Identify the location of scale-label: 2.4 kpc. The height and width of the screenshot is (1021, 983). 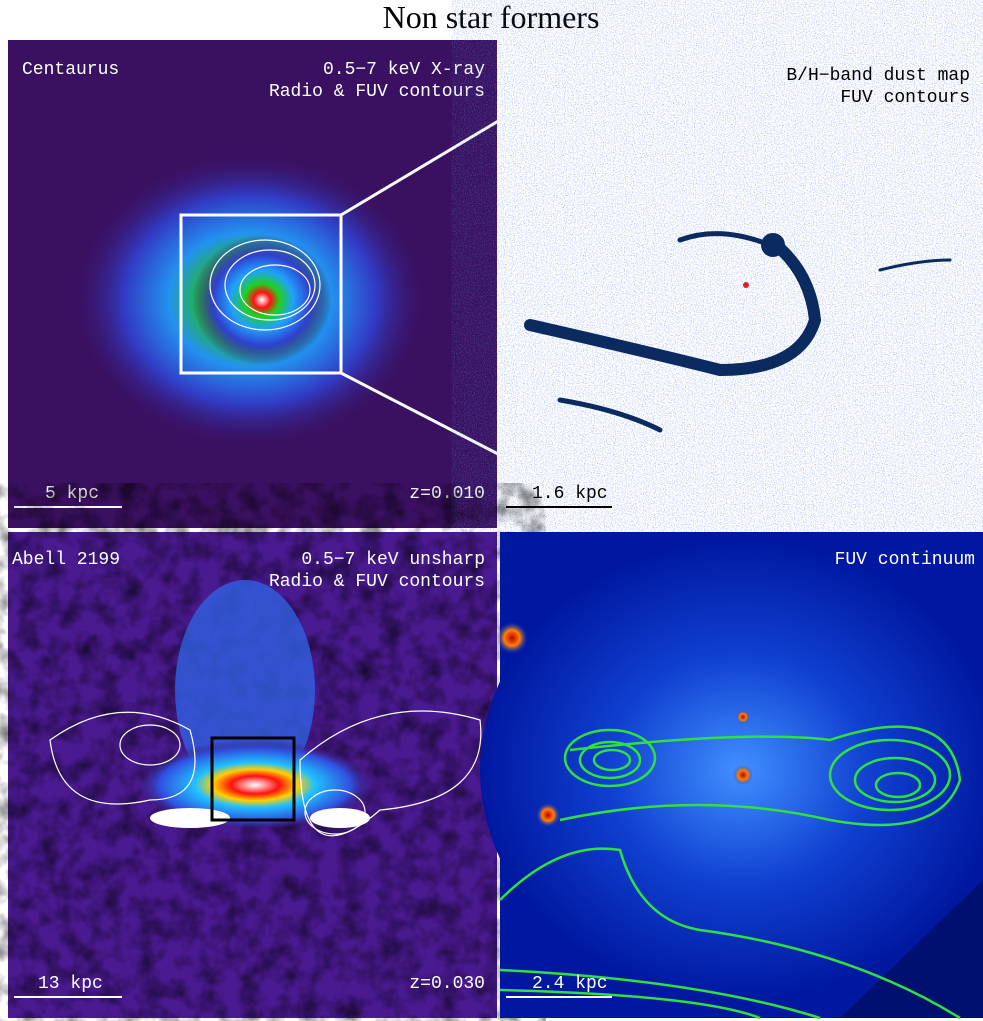
(570, 984).